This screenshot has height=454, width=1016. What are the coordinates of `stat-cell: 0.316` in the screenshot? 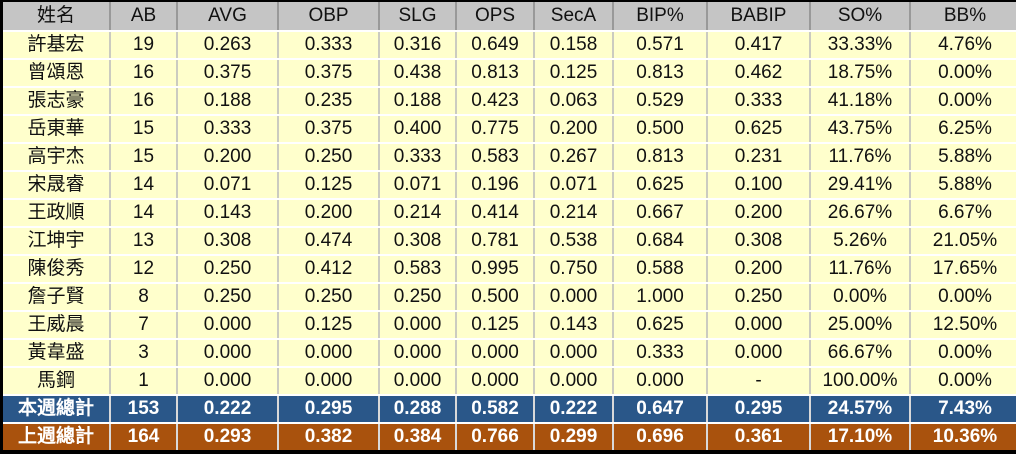 It's located at (418, 45).